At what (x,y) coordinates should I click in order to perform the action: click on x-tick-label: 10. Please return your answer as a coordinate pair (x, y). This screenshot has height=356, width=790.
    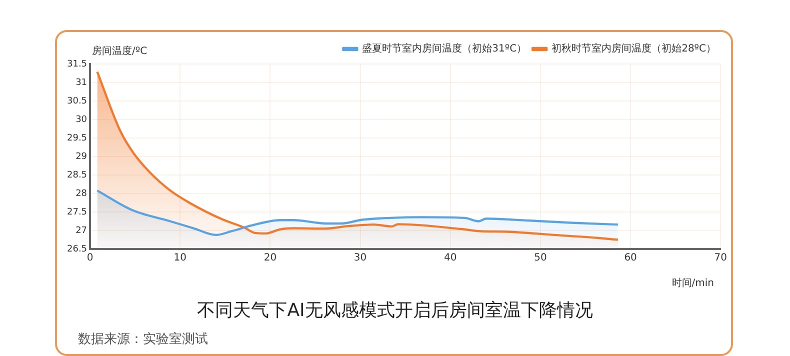
    Looking at the image, I should click on (180, 258).